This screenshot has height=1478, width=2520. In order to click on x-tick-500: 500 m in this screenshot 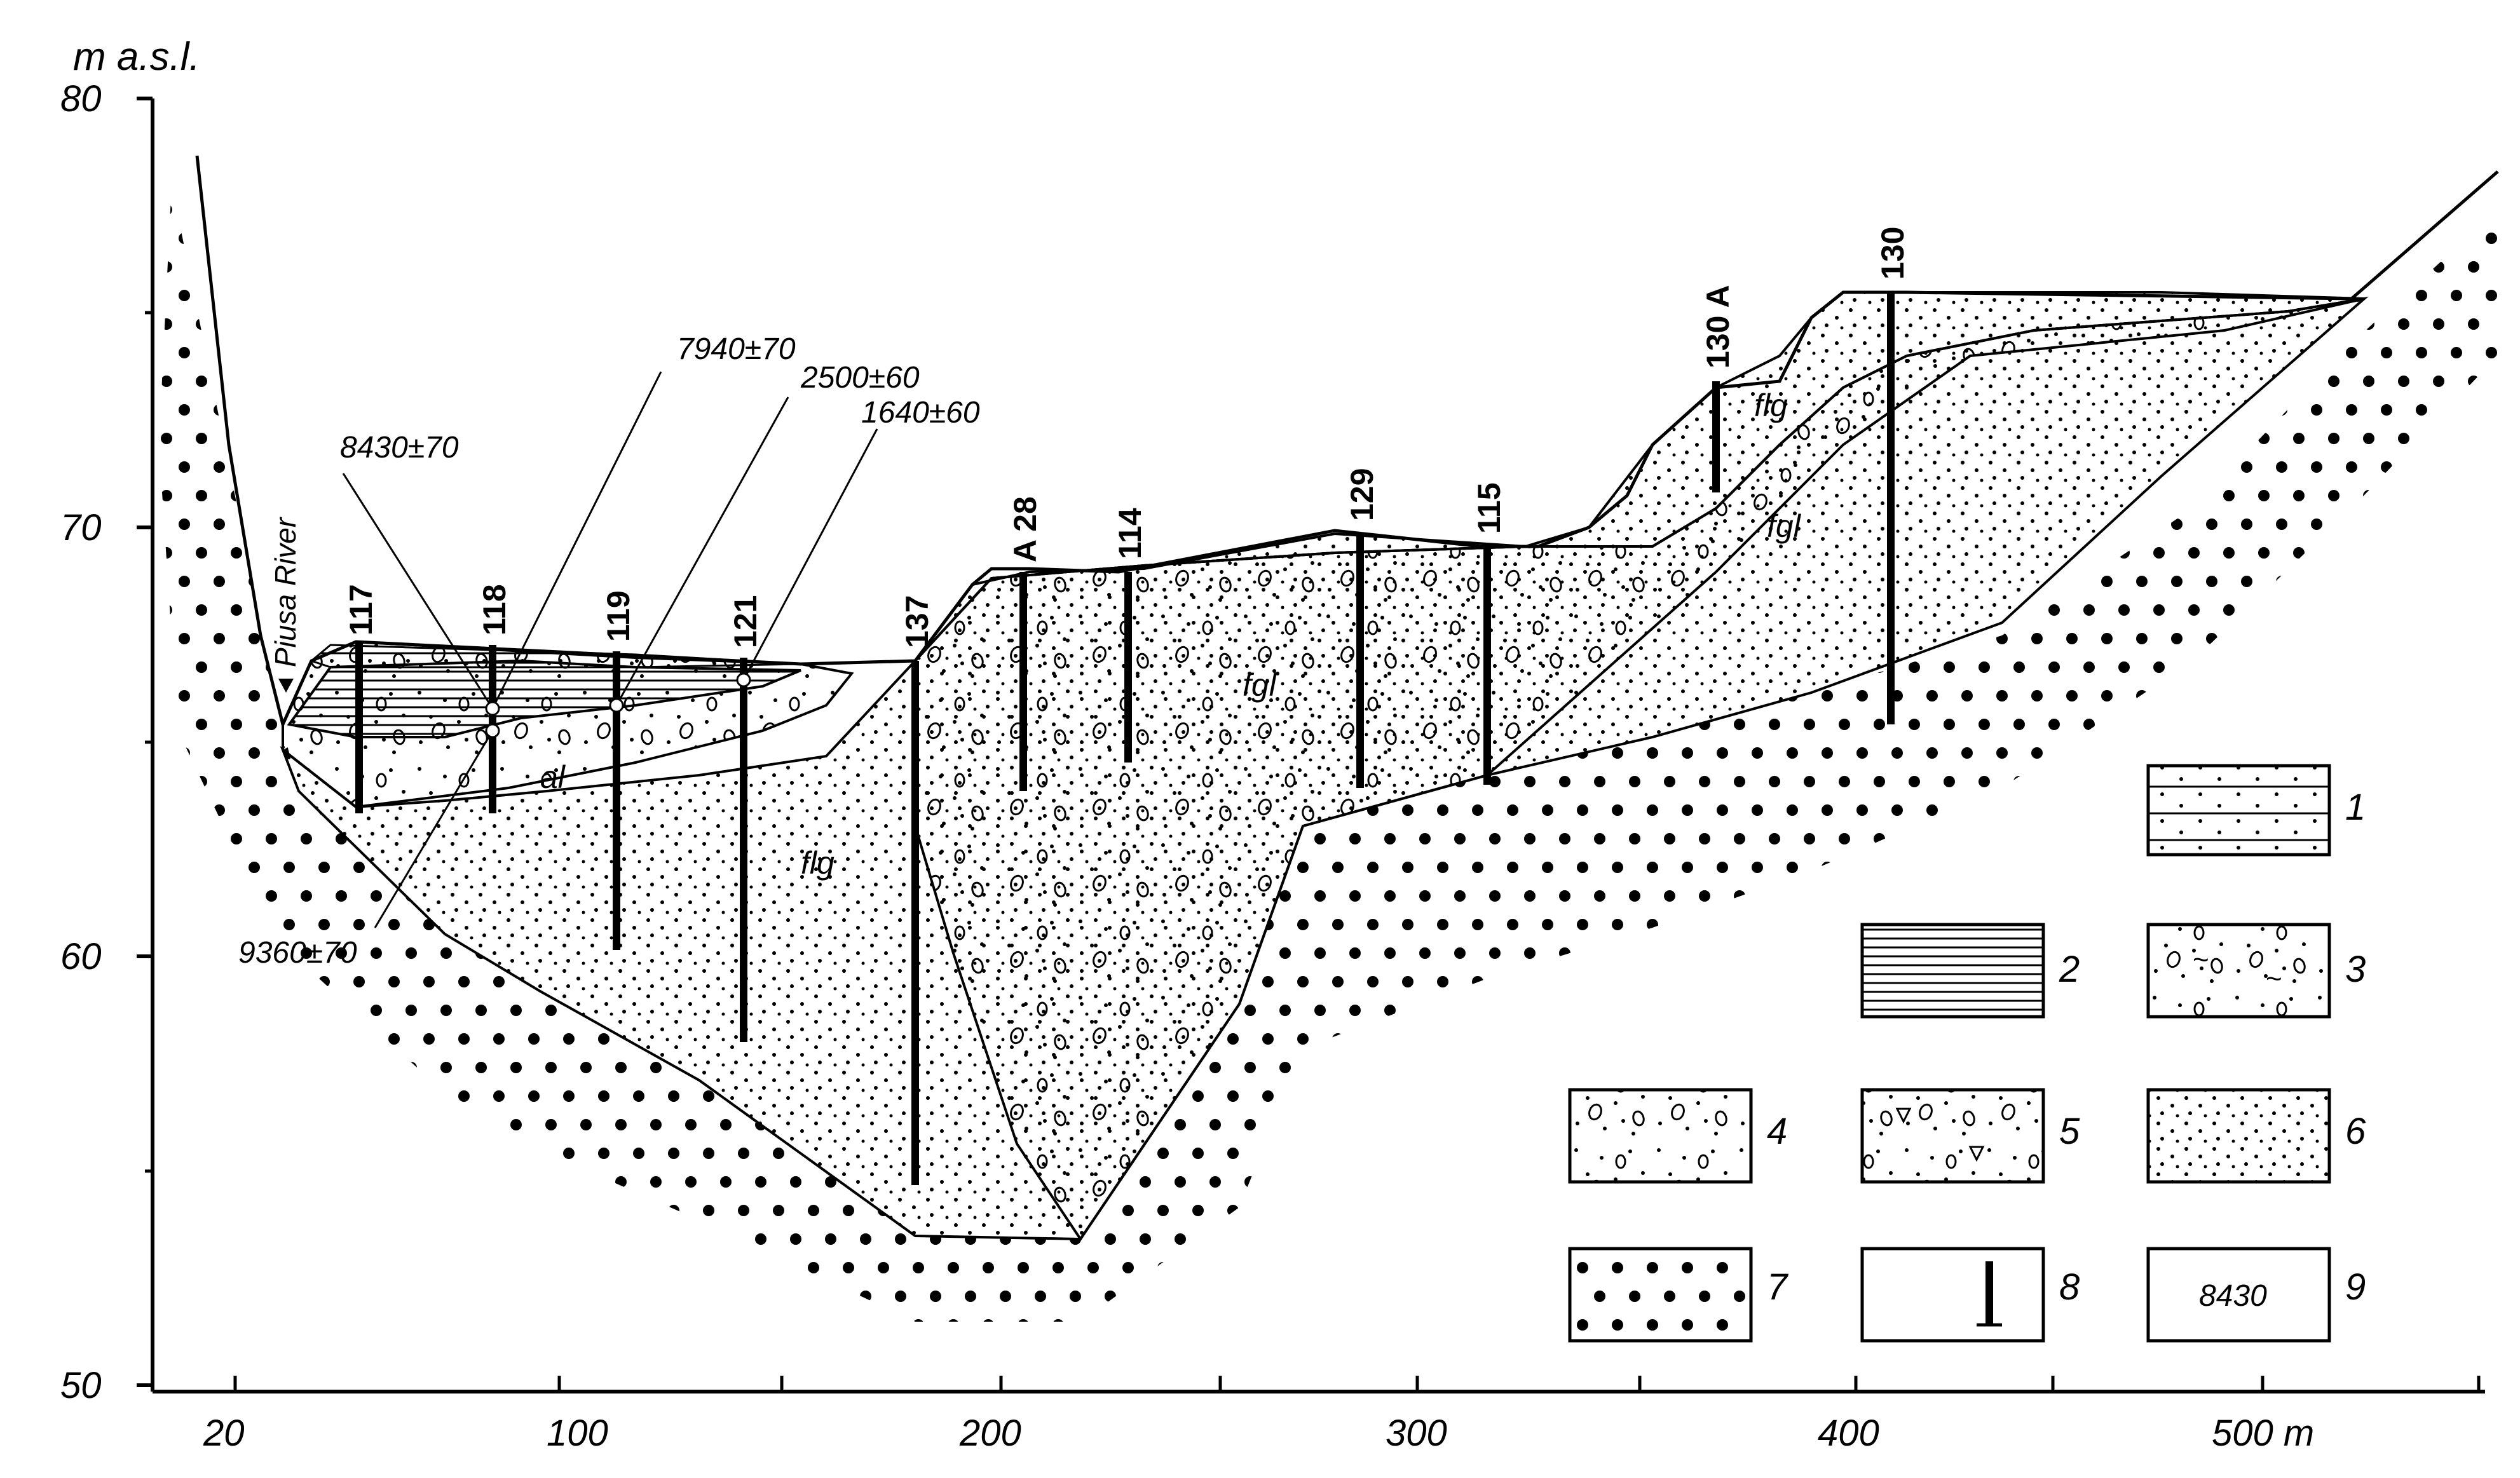, I will do `click(2263, 1433)`.